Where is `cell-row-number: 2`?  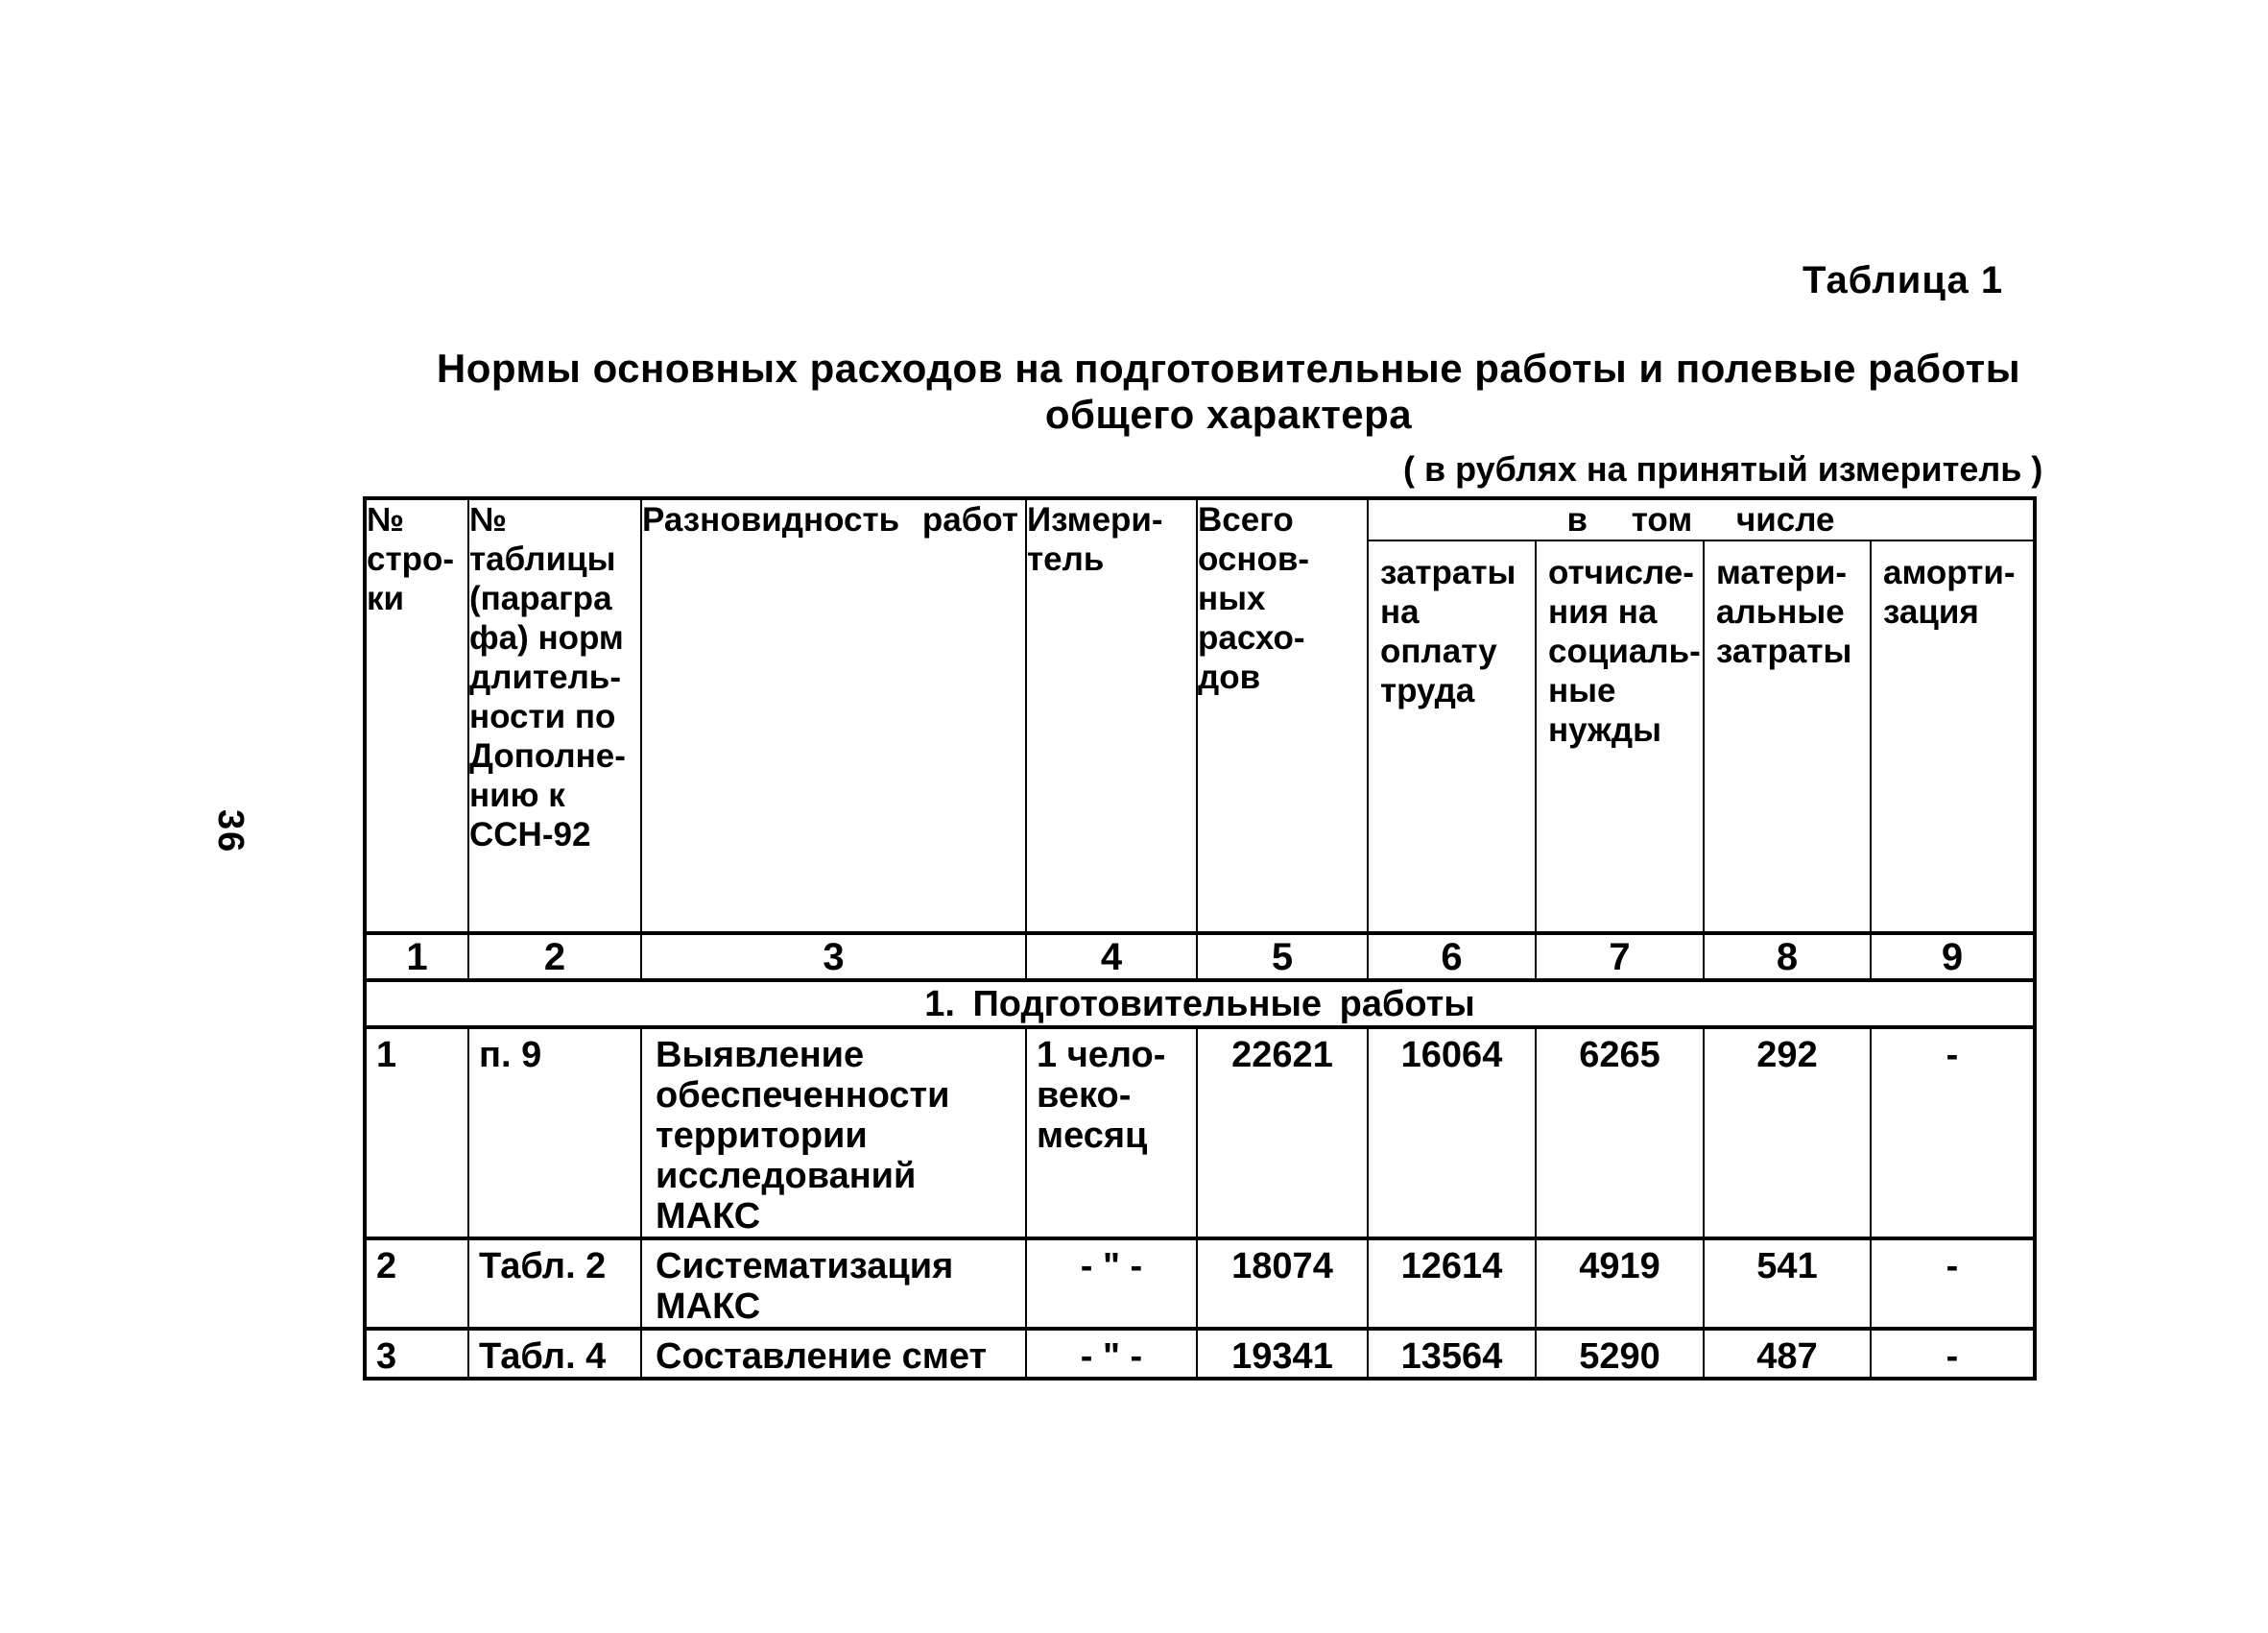
cell-row-number: 2 is located at coordinates (416, 1284).